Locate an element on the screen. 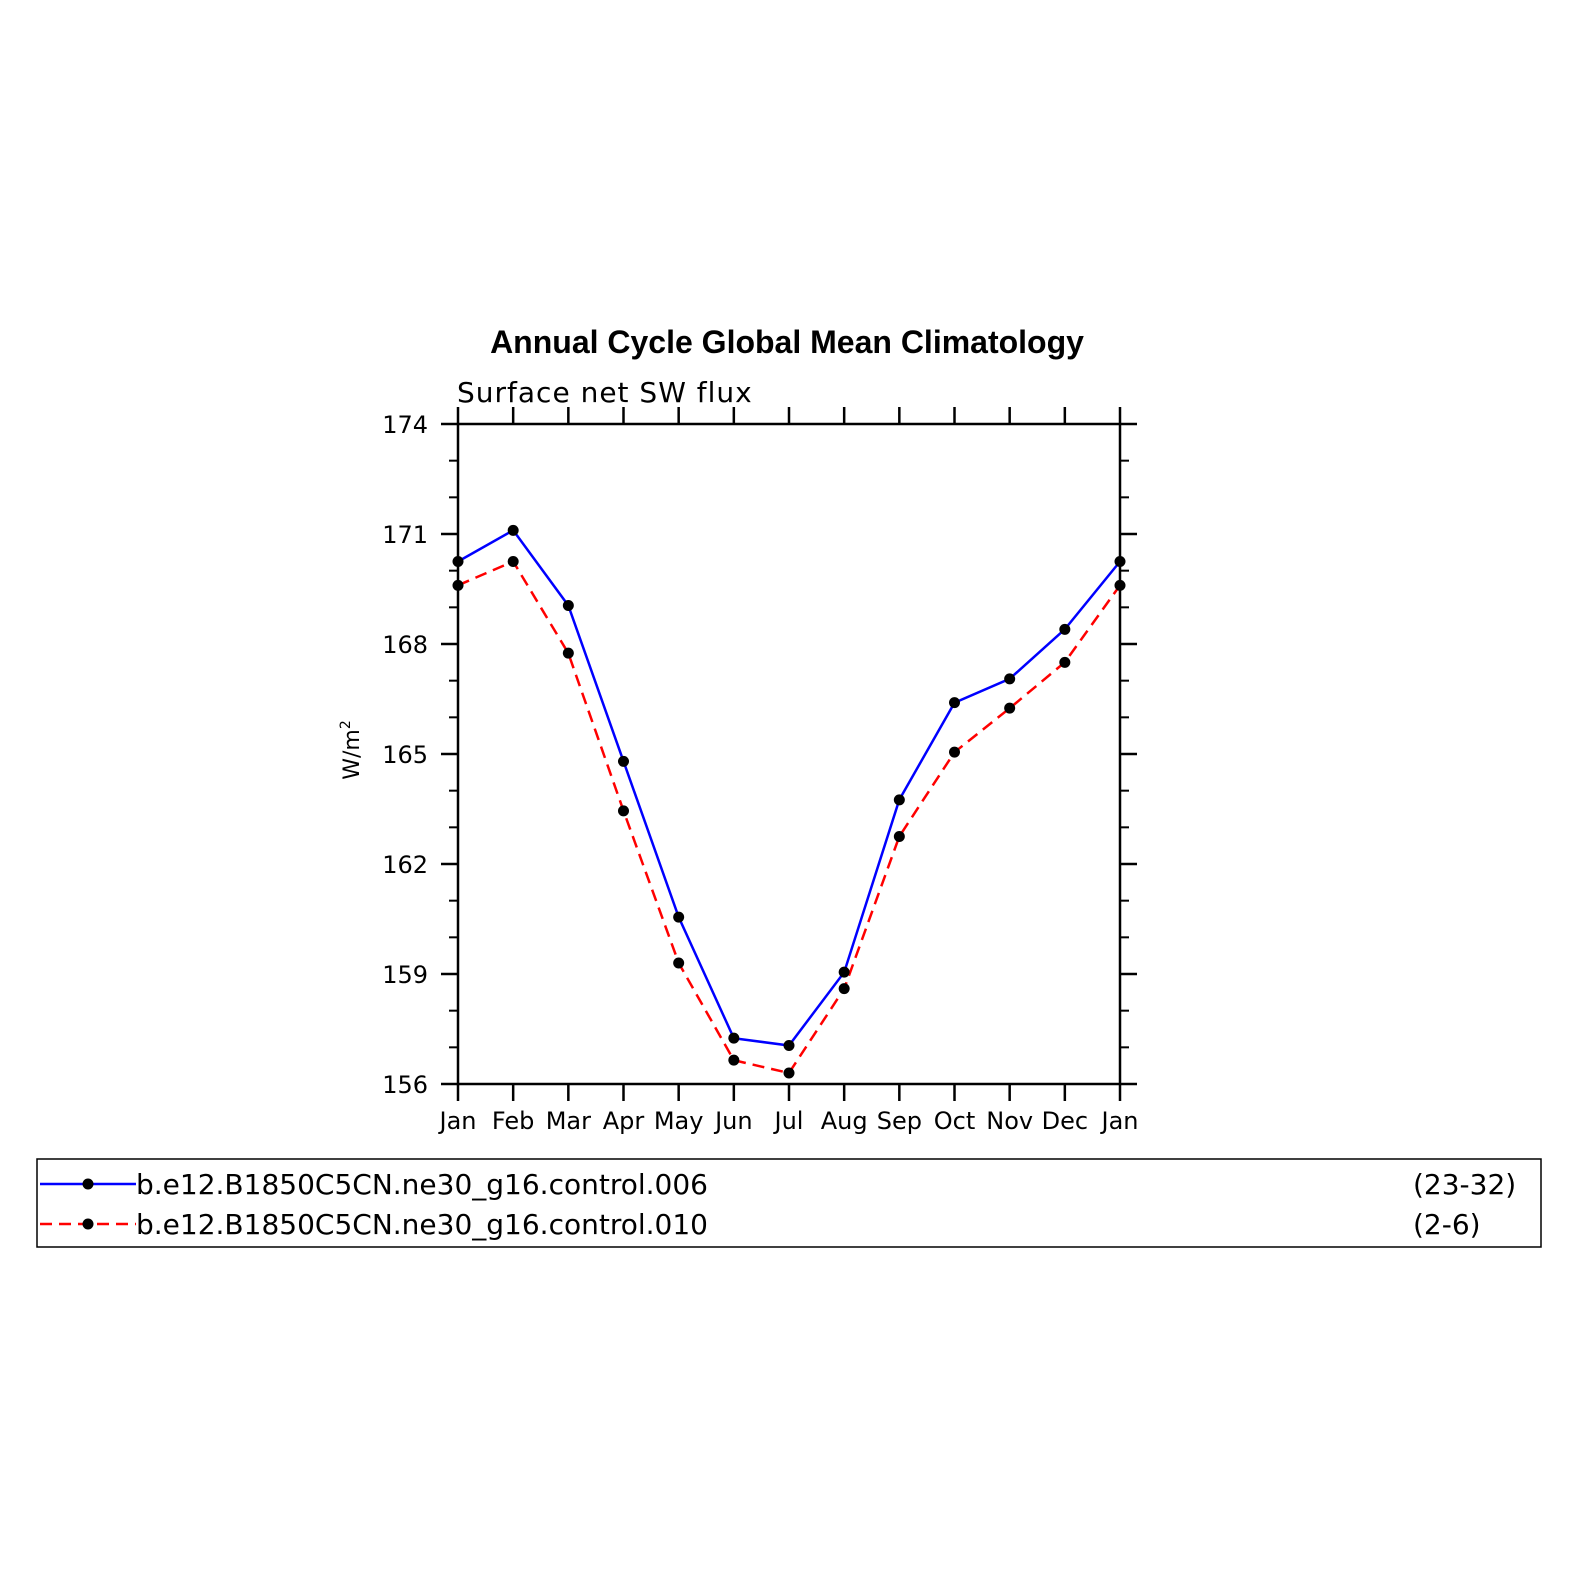 This screenshot has width=1575, height=1575. x-tick-label: Aug is located at coordinates (844, 1121).